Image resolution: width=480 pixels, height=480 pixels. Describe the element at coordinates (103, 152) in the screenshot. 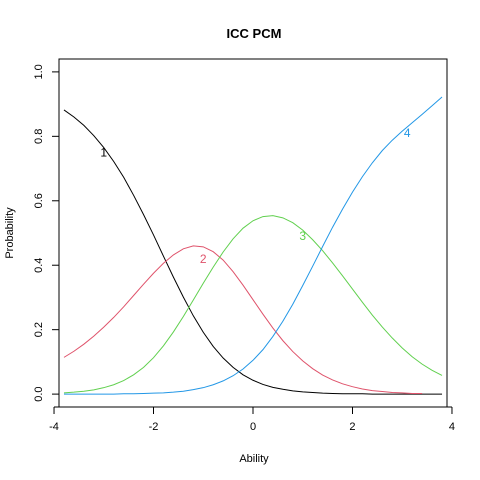

I see `series-label-1: 1` at that location.